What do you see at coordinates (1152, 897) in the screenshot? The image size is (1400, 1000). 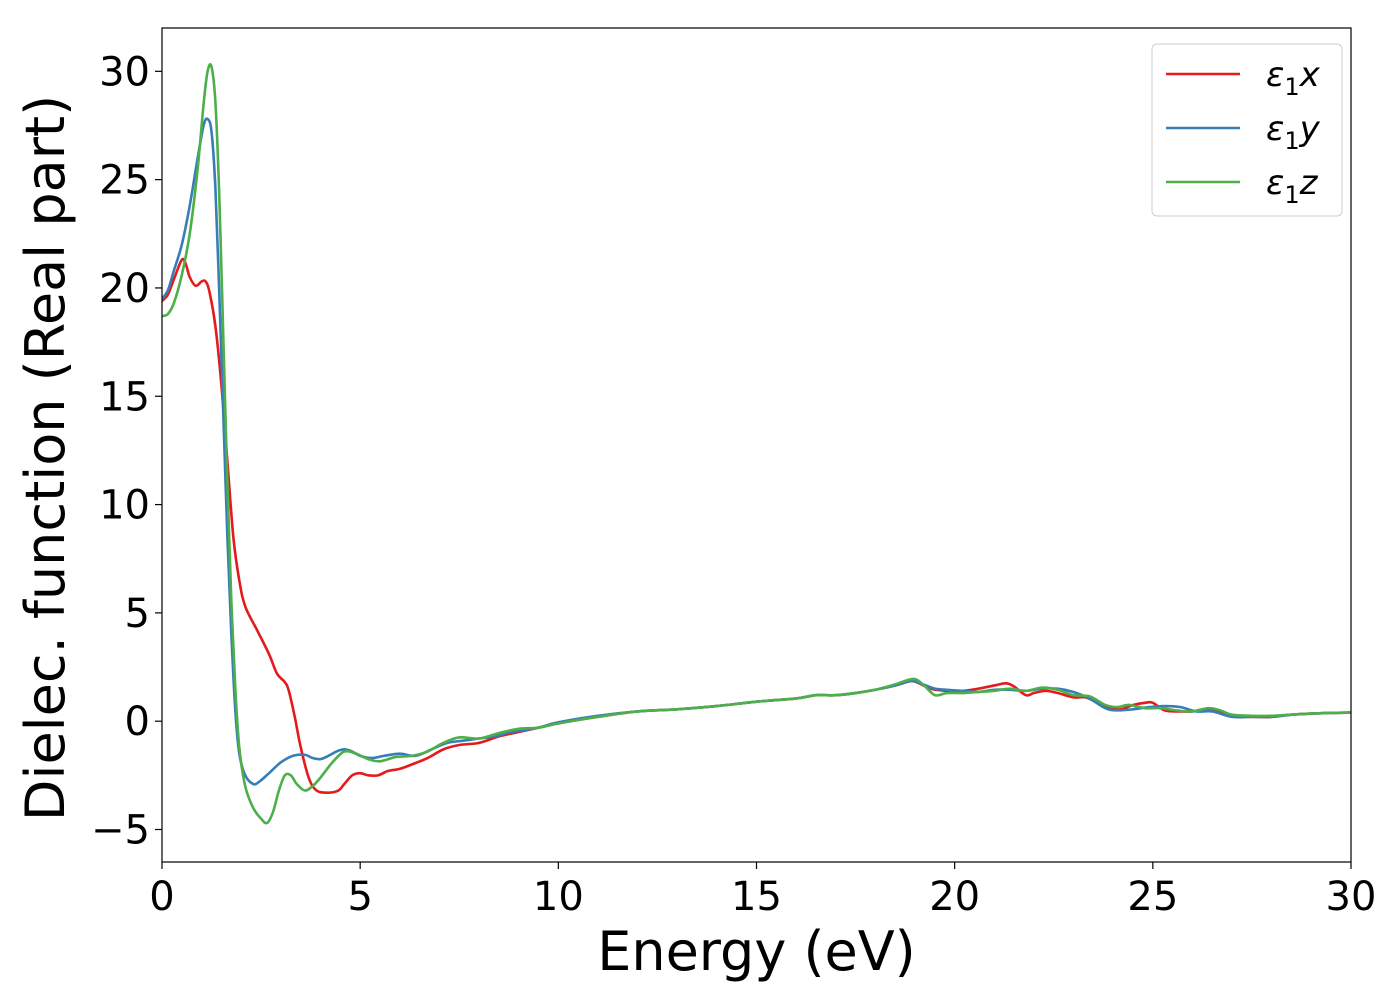 I see `x-tick-label: 25` at bounding box center [1152, 897].